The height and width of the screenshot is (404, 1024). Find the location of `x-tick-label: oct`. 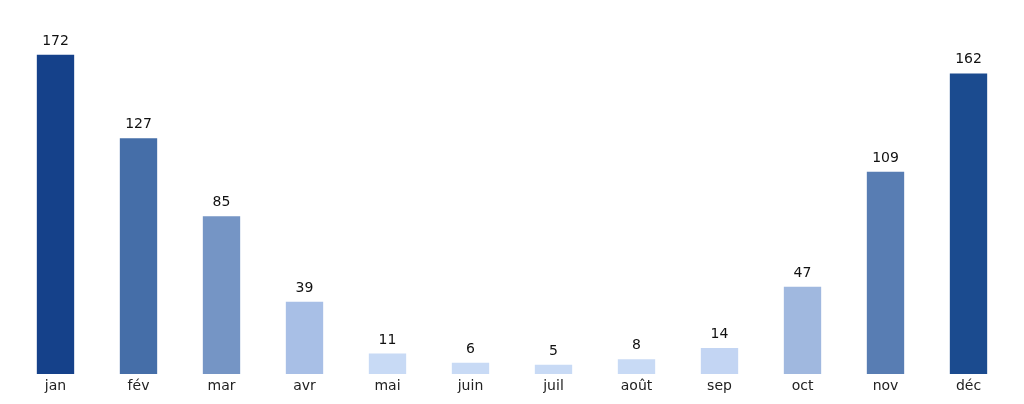

x-tick-label: oct is located at coordinates (802, 385).